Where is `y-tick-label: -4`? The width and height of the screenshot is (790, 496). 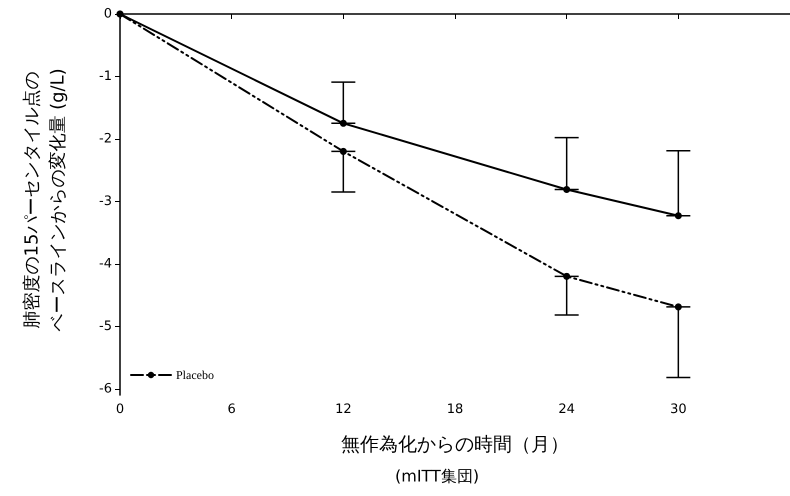 y-tick-label: -4 is located at coordinates (105, 264).